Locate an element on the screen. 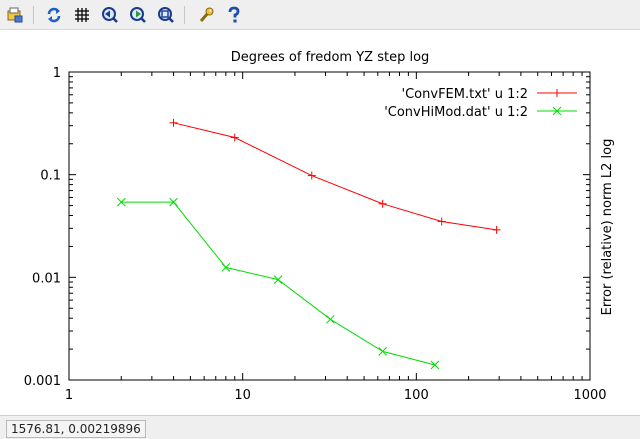  settings-button is located at coordinates (206, 15).